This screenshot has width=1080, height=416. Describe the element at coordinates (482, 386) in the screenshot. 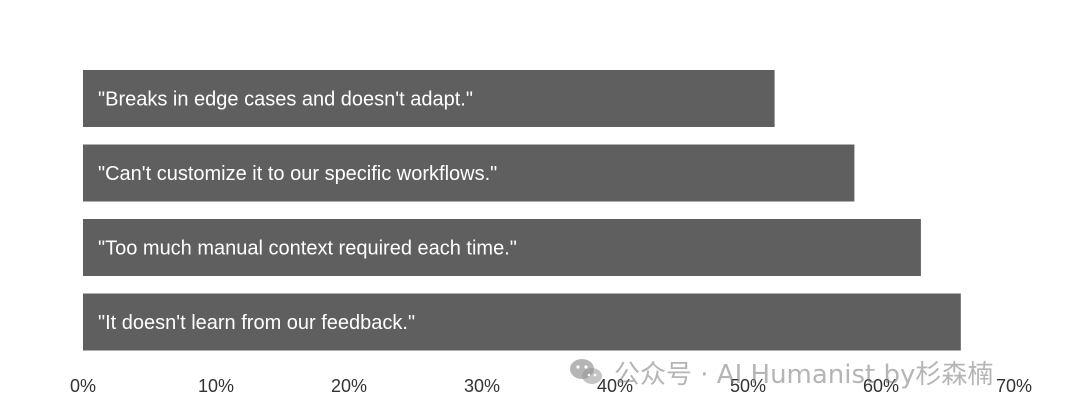

I see `x-tick-label: 30%` at that location.